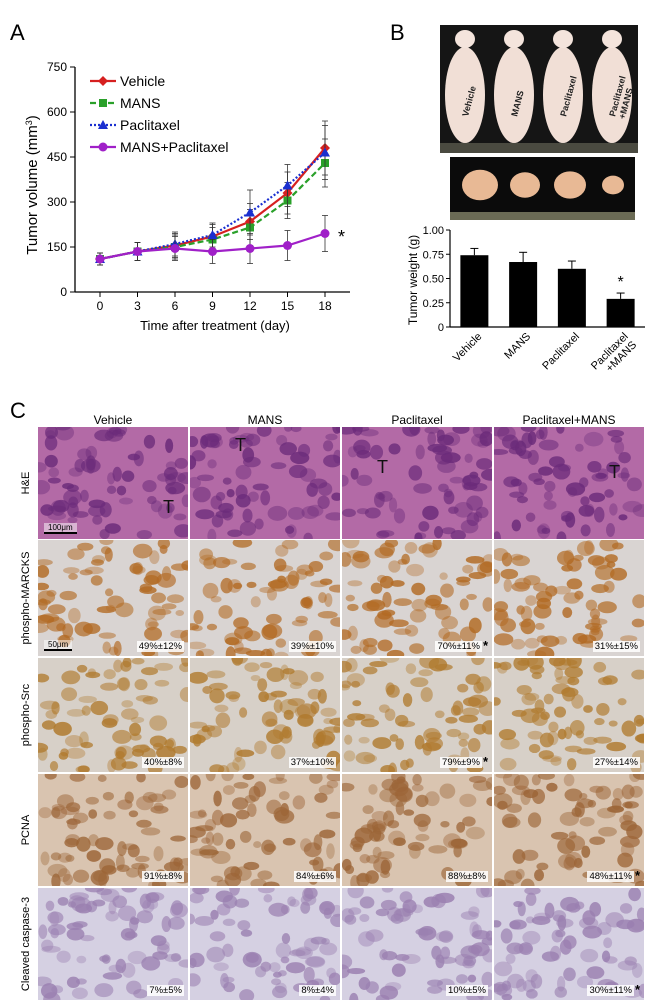  I want to click on bar-y-tick-label: 0.25, so click(433, 304).